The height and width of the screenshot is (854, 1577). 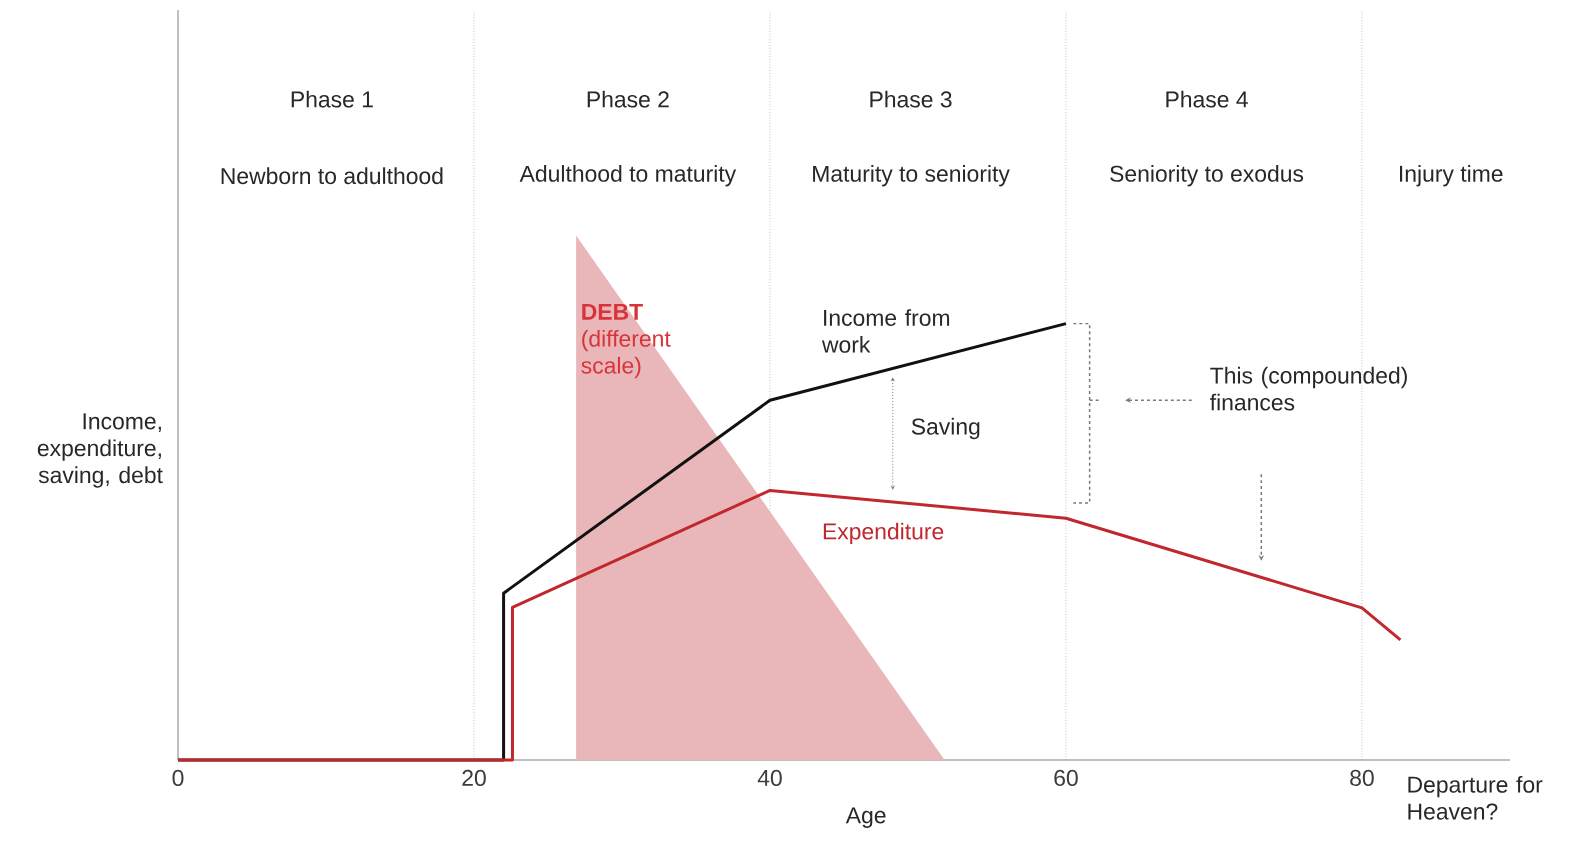 I want to click on x-tick-label: 0, so click(x=178, y=778).